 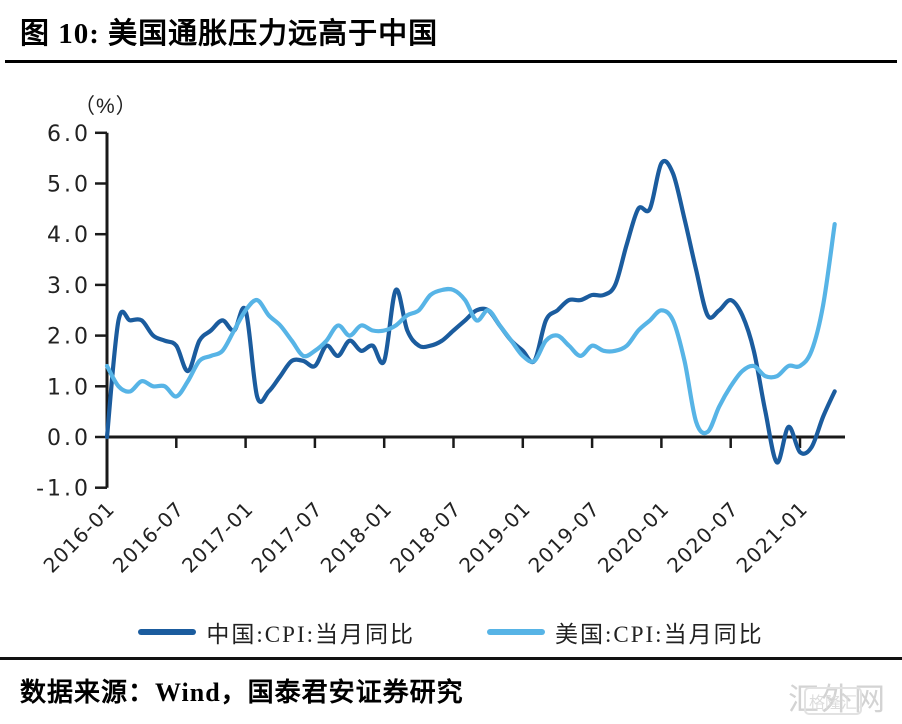 I want to click on x-tick-label: 2019-01, so click(x=494, y=537).